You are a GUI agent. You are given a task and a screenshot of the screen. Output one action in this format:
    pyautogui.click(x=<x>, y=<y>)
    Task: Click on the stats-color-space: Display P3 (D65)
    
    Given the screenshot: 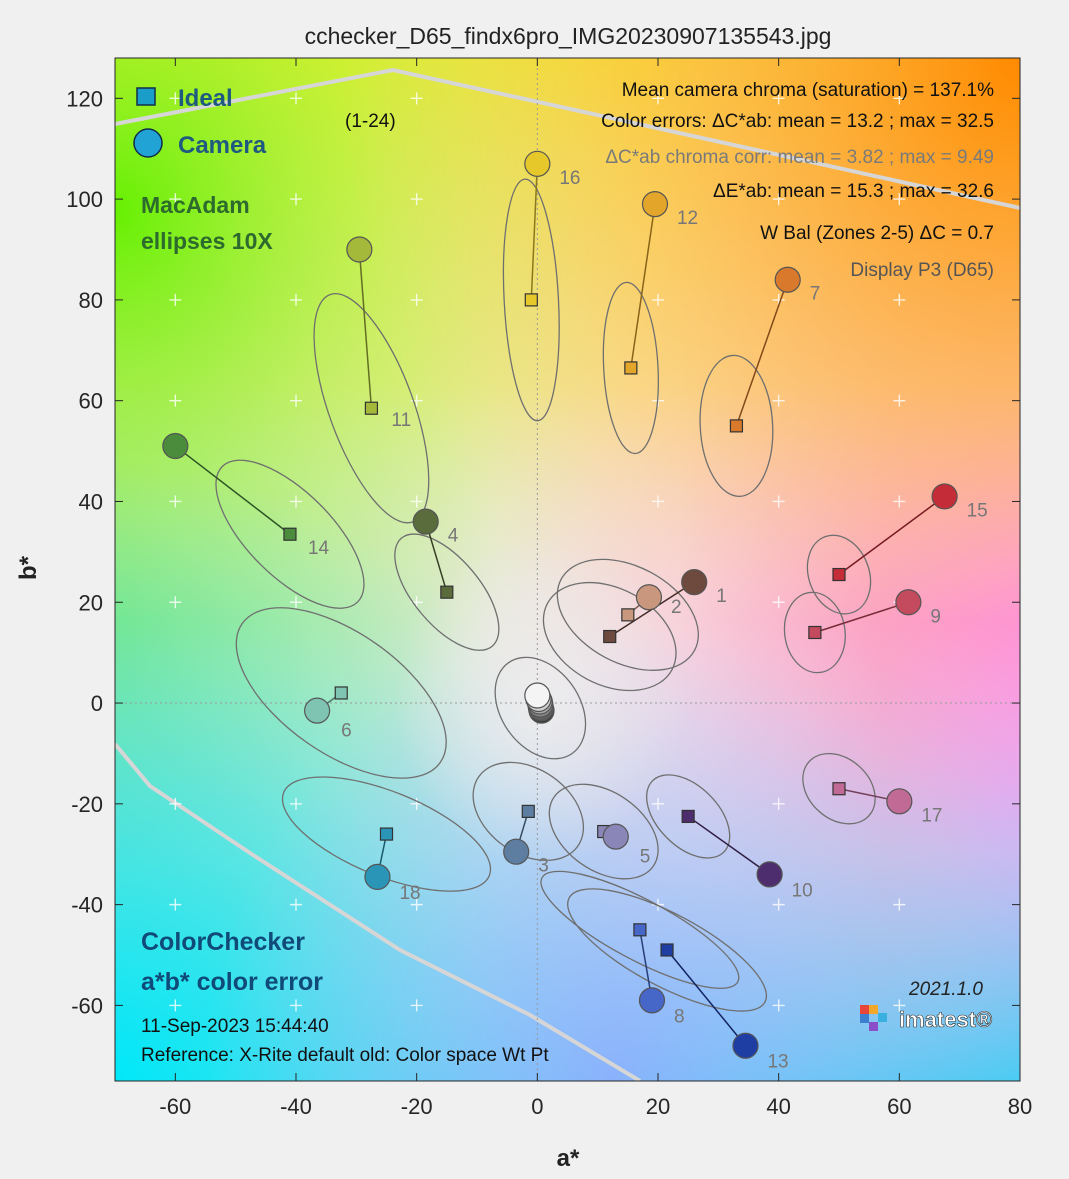 What is the action you would take?
    pyautogui.click(x=922, y=270)
    